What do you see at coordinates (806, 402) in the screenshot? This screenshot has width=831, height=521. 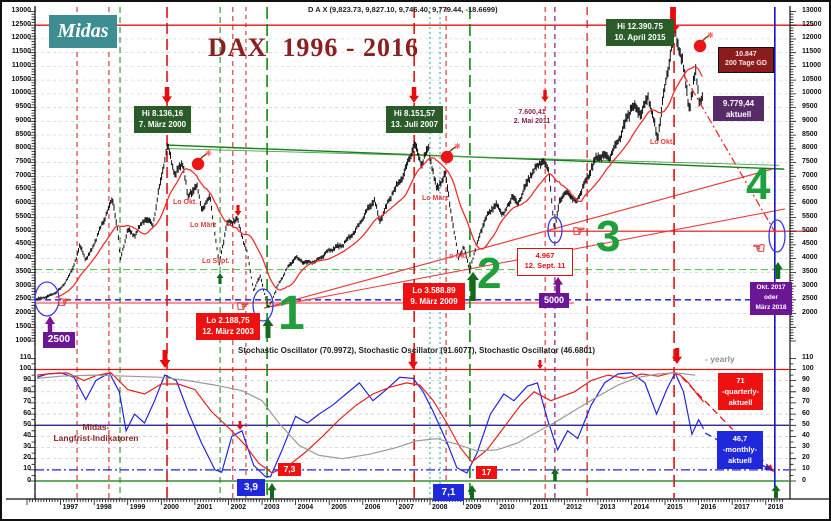 I see `stoch-axis-right-value: 70` at bounding box center [806, 402].